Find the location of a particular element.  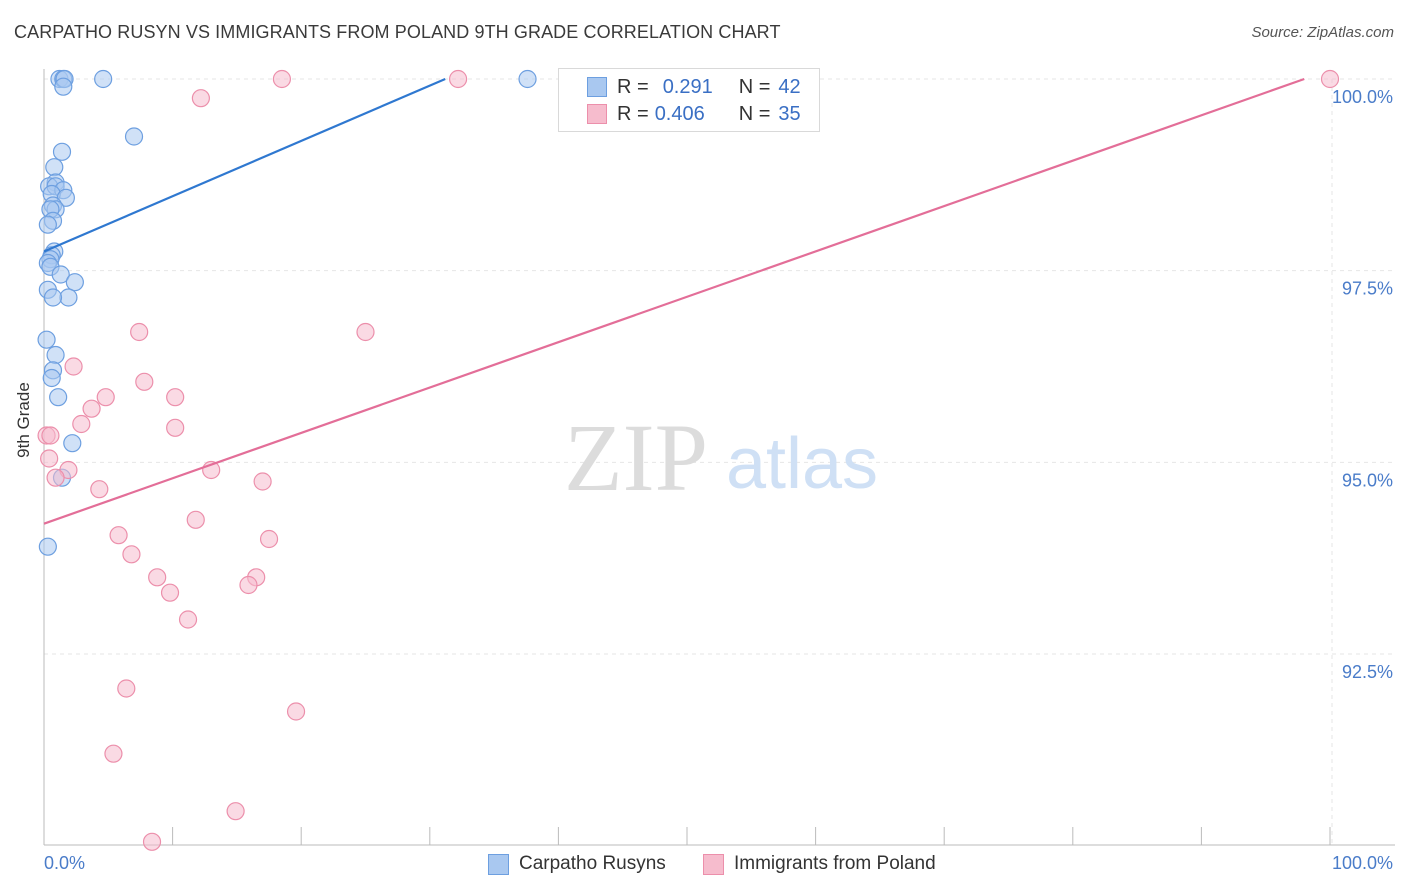

stats-legend: R = 0.291 N = 42 R = 0.406 N = 35 is located at coordinates (689, 100).